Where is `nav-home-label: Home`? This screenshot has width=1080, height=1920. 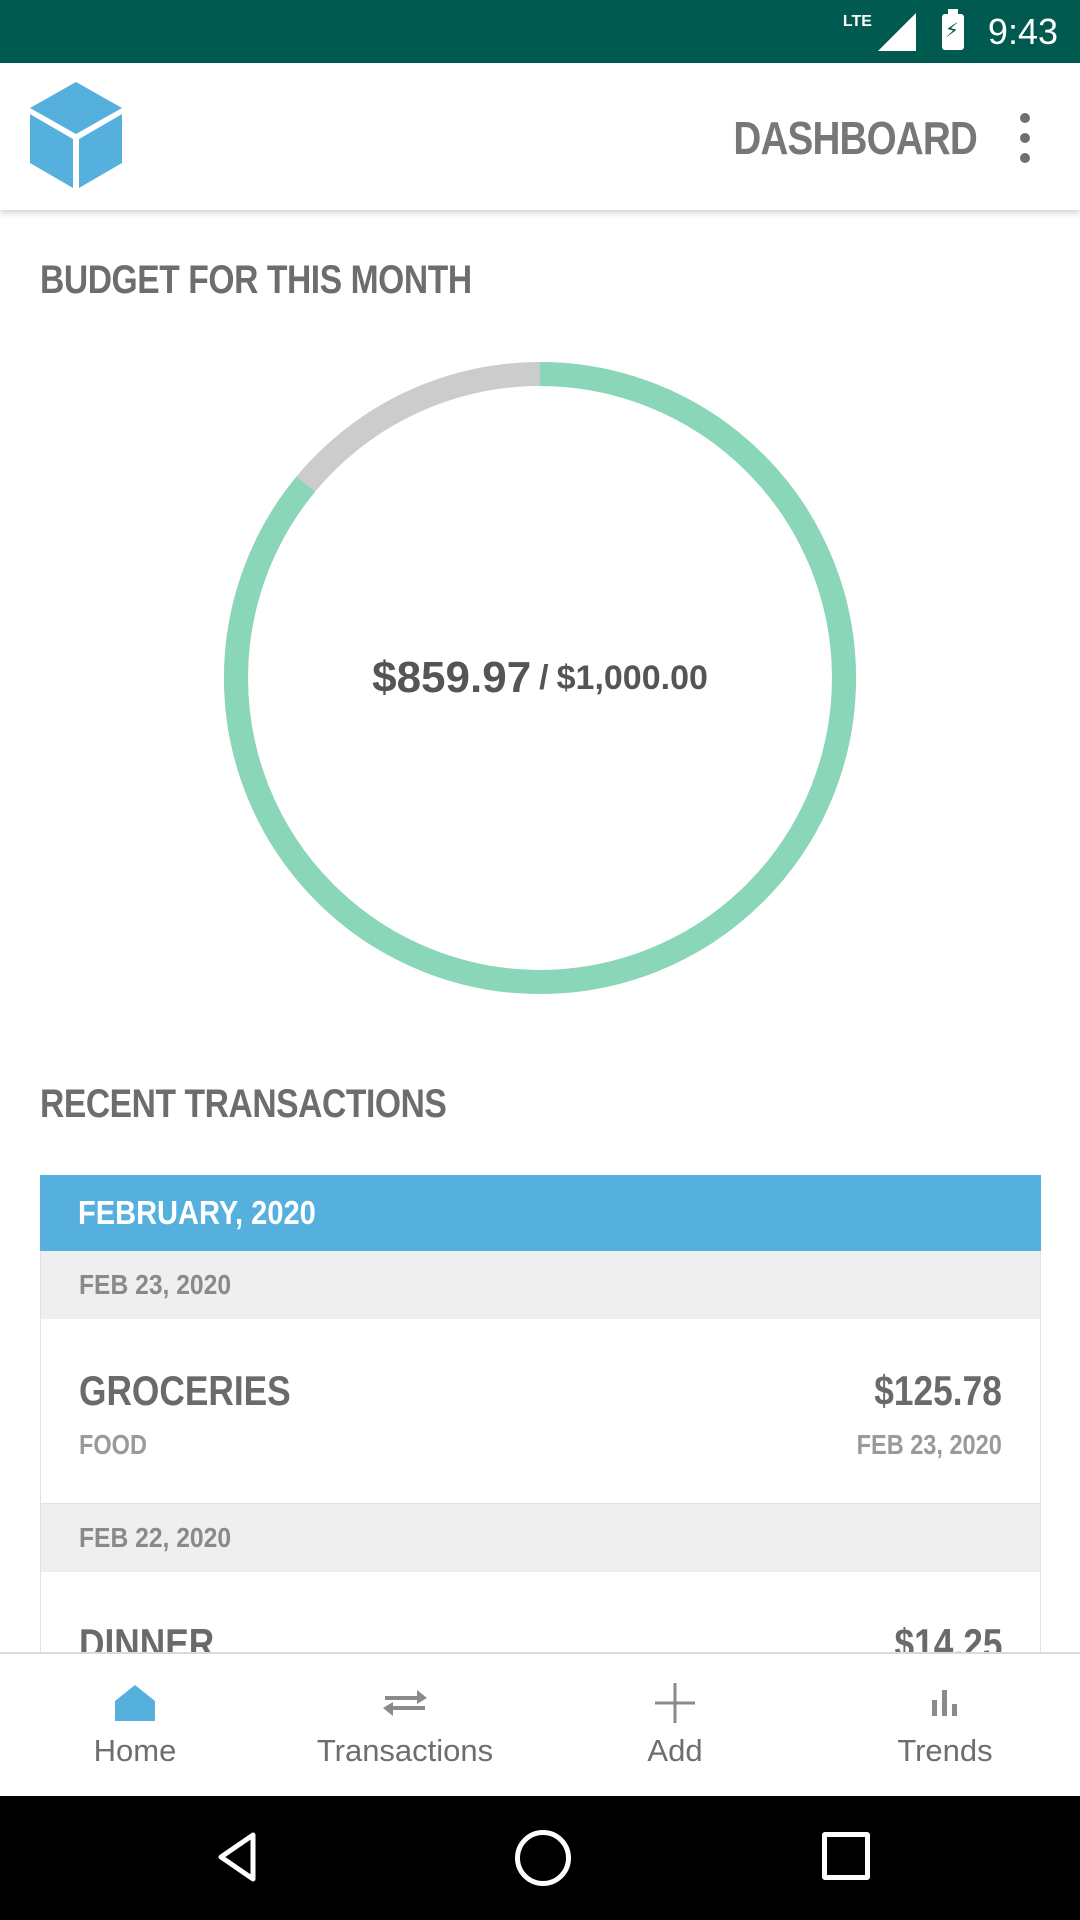 nav-home-label: Home is located at coordinates (135, 1750).